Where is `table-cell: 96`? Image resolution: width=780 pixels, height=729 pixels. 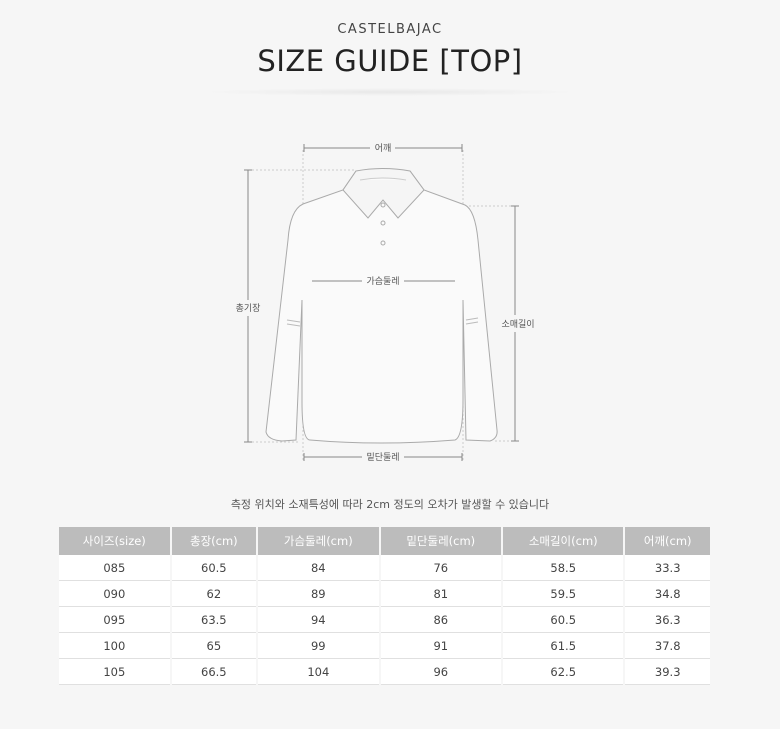
table-cell: 96 is located at coordinates (440, 672).